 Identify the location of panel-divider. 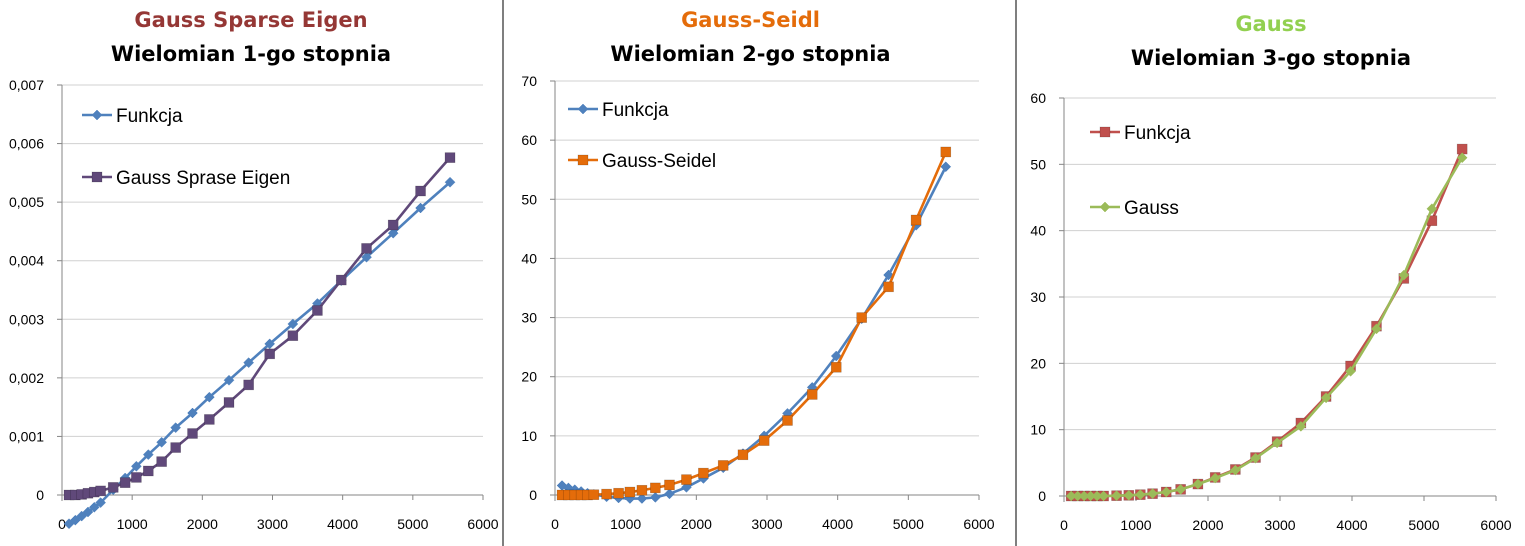
(503, 273).